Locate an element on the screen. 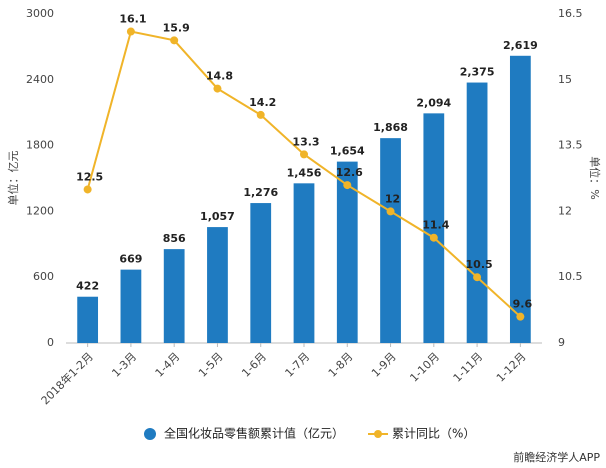  bar-value-label: 2,619 is located at coordinates (520, 45).